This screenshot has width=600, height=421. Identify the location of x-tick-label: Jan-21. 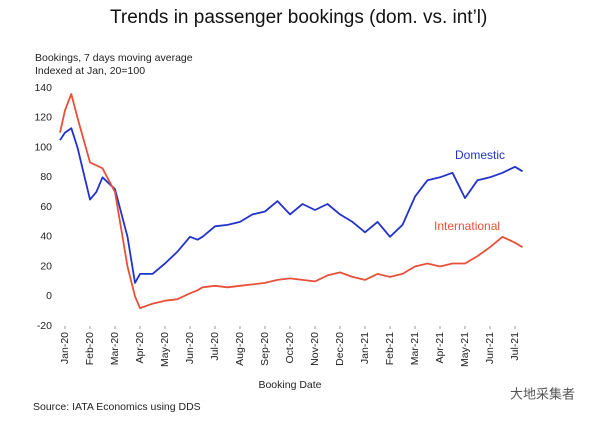
(365, 348).